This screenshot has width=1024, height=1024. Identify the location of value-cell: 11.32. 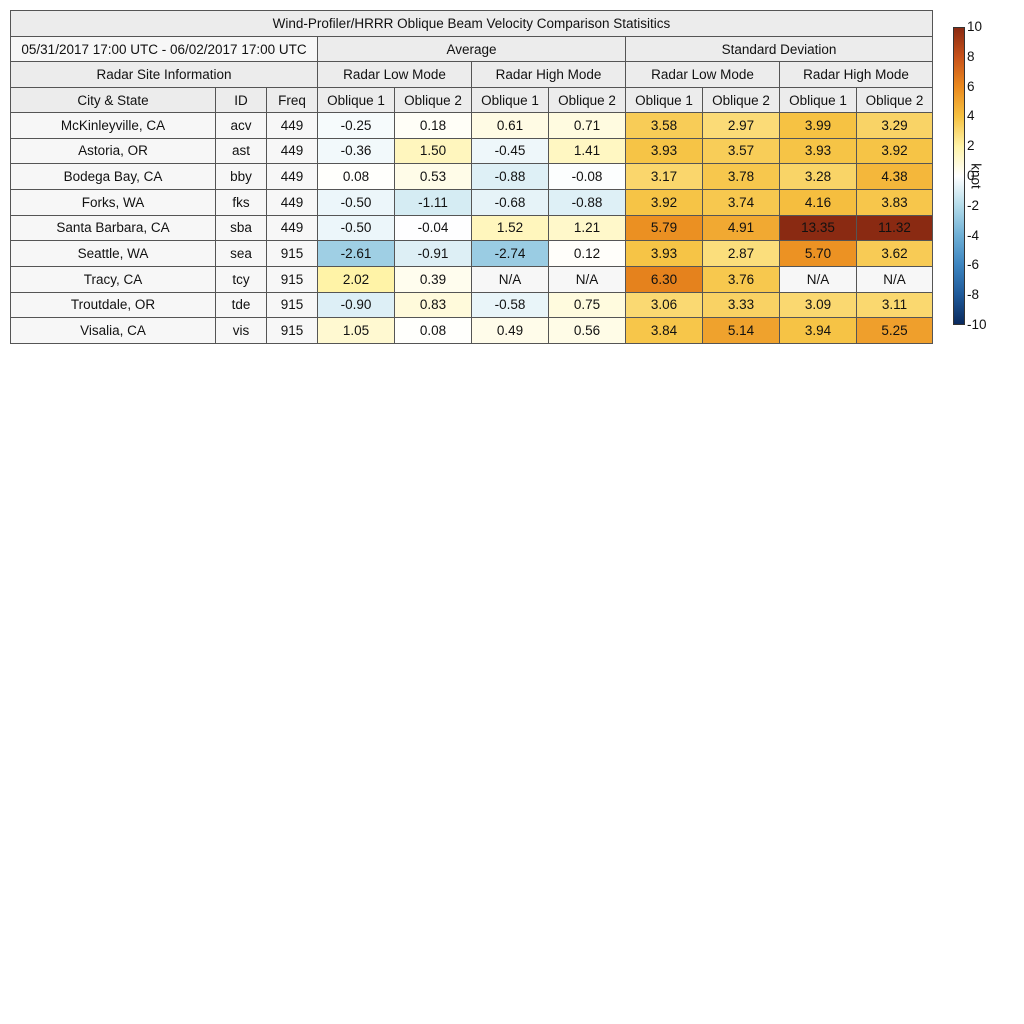
(894, 228).